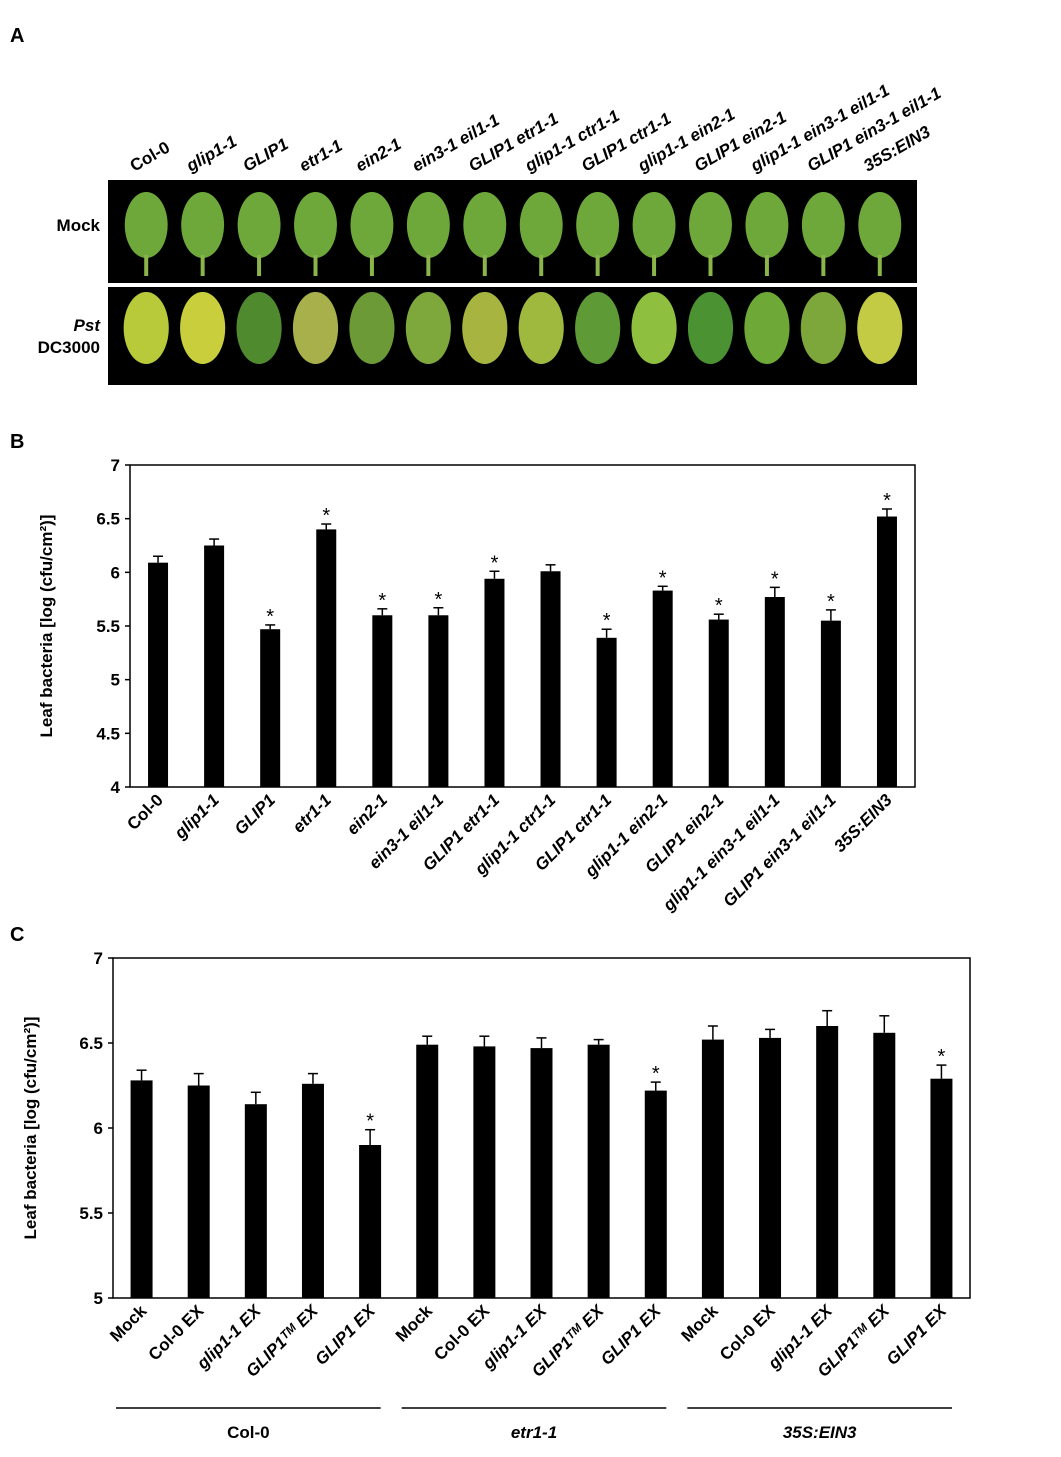  I want to click on row-label: DC3000, so click(69, 347).